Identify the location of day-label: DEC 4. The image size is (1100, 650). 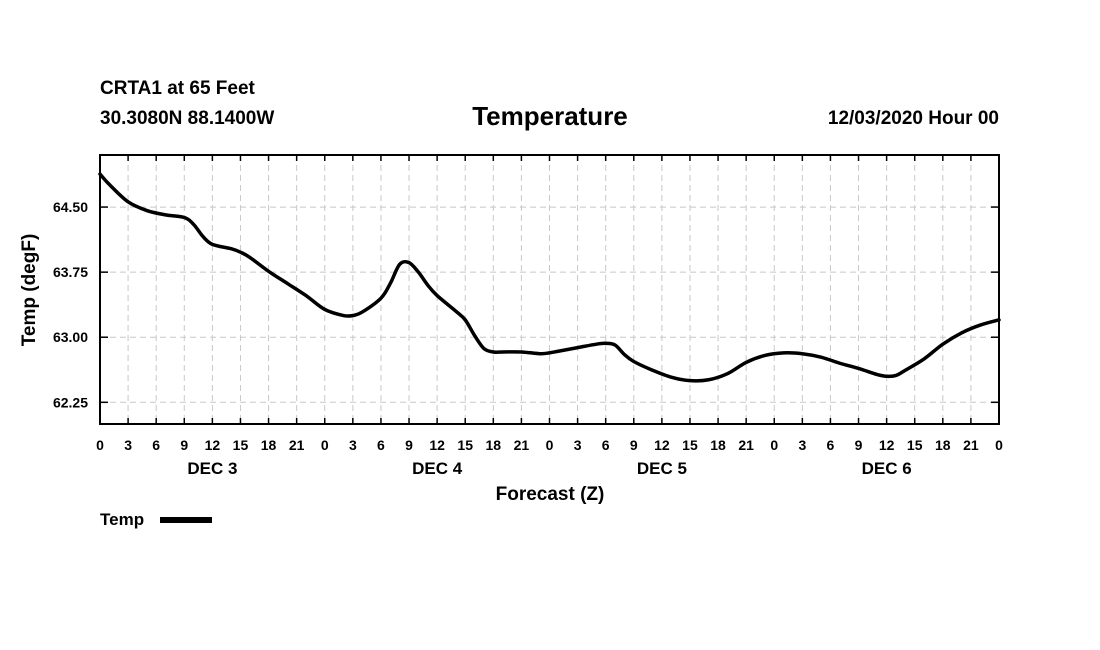
(437, 468).